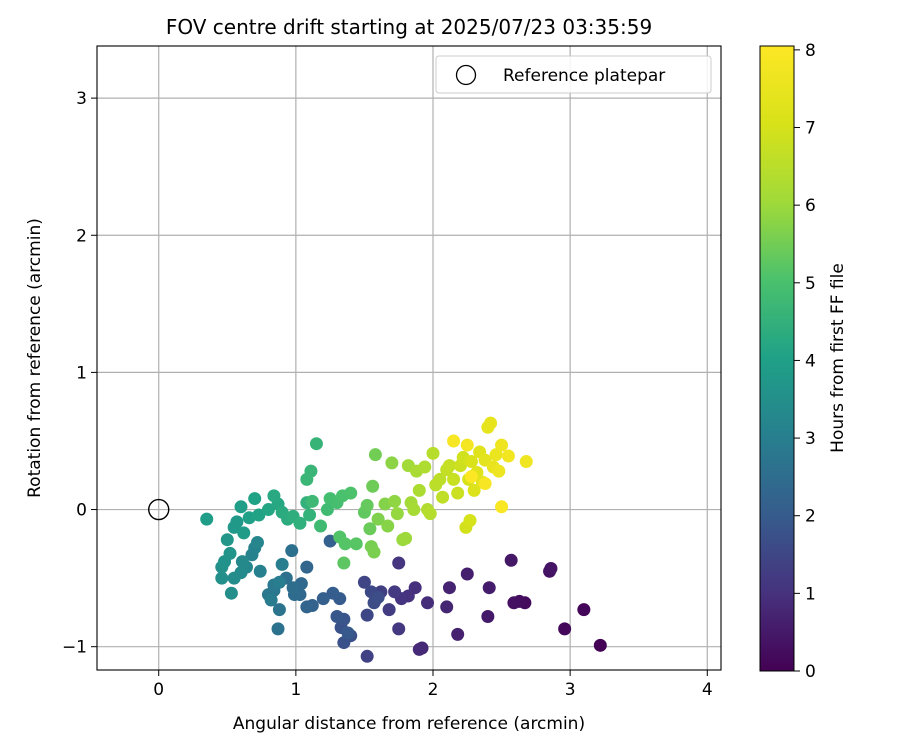 This screenshot has height=750, width=900. What do you see at coordinates (74, 648) in the screenshot?
I see `y-tick-label: −1` at bounding box center [74, 648].